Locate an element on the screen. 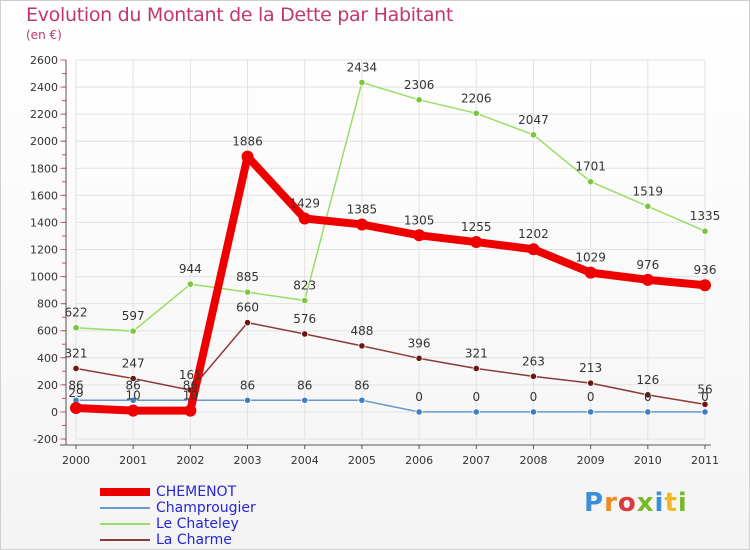  data-label: 1335 is located at coordinates (705, 216).